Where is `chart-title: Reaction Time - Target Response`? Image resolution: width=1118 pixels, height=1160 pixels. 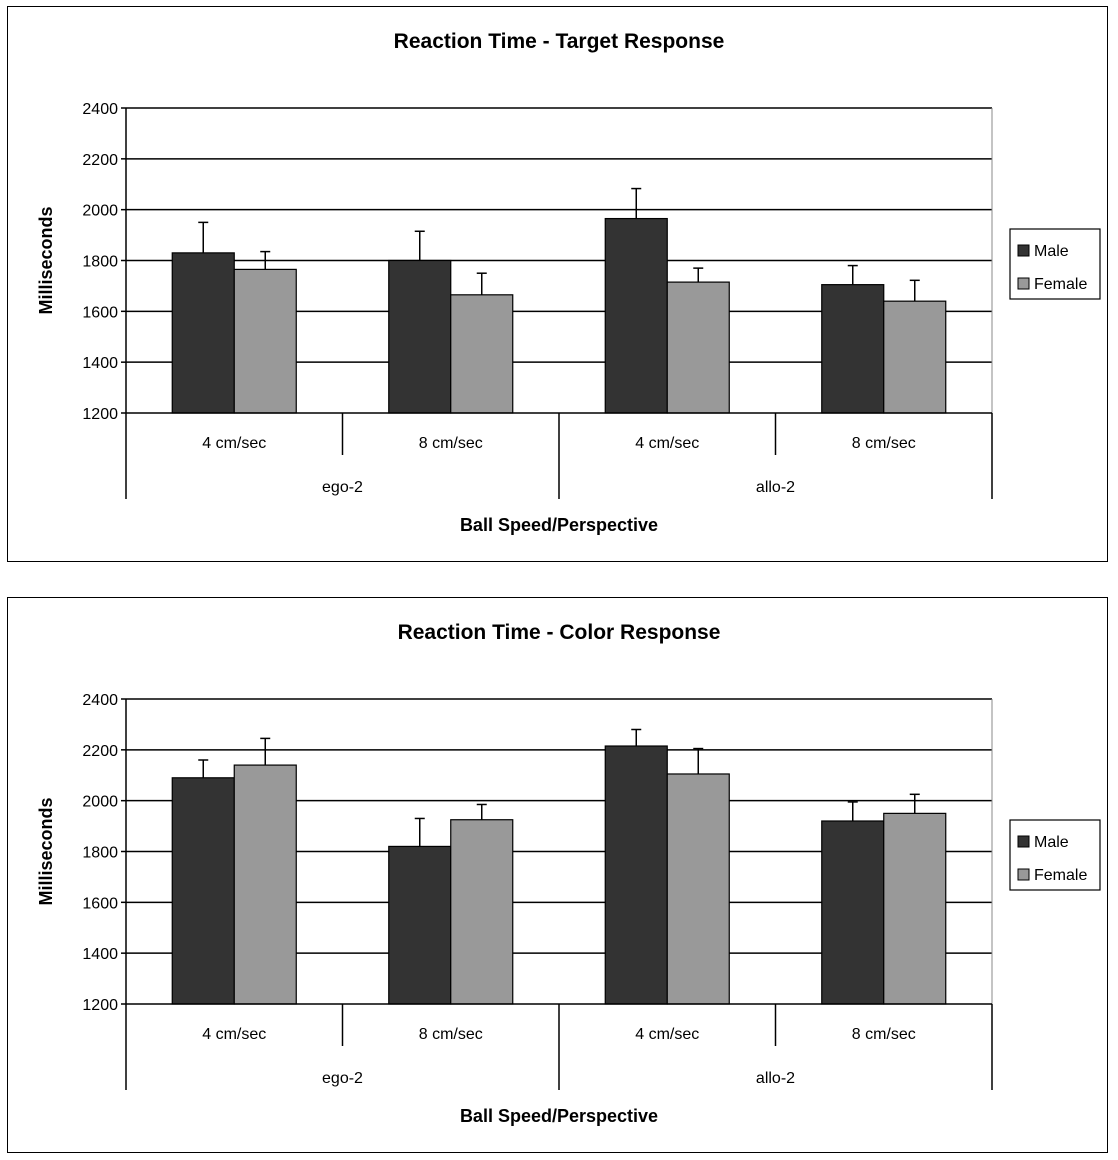
chart-title: Reaction Time - Target Response is located at coordinates (559, 41).